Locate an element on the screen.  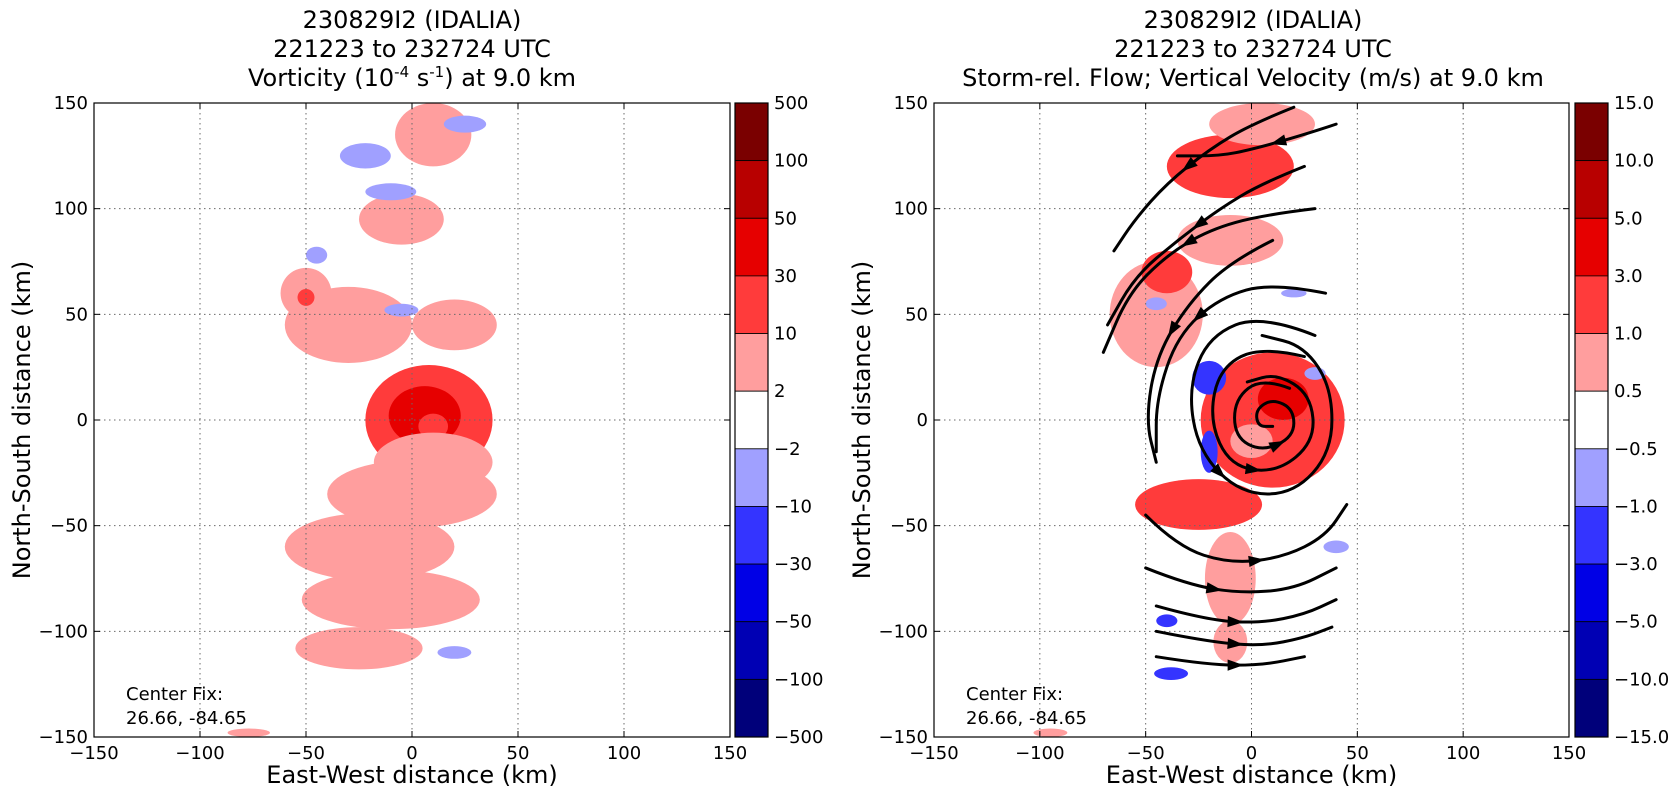
colorbar-frame is located at coordinates (751, 420).